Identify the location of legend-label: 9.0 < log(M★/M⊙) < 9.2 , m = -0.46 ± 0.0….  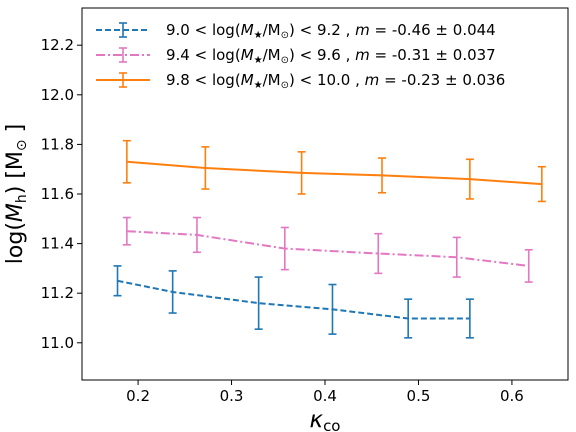
(331, 31).